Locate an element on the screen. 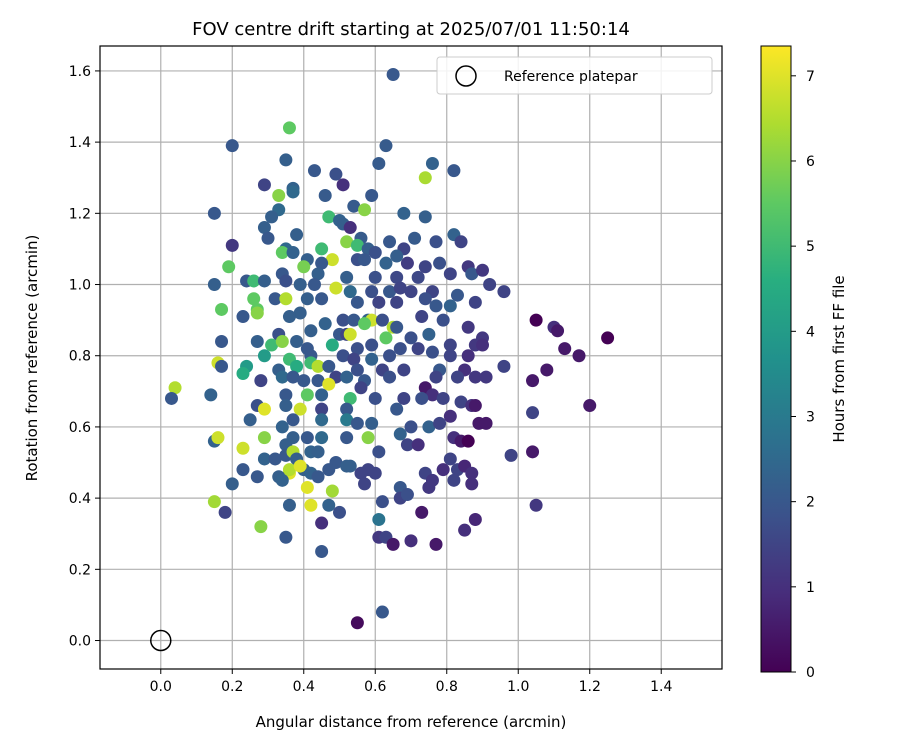 The height and width of the screenshot is (750, 900). colorbar-tick-label: 1 is located at coordinates (810, 588).